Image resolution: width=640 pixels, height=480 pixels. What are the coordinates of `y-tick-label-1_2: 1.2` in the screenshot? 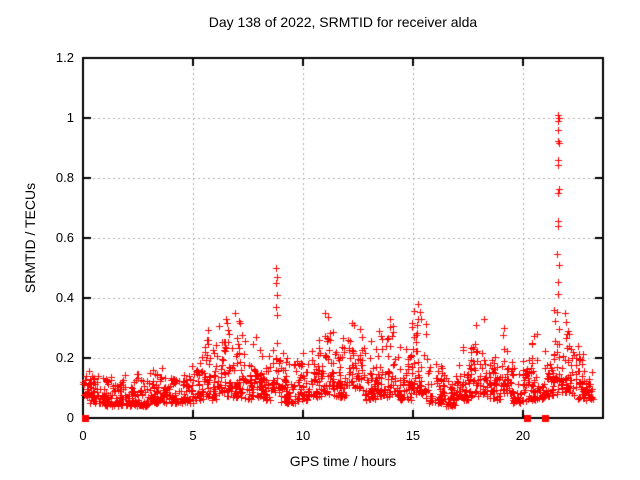 It's located at (64, 57).